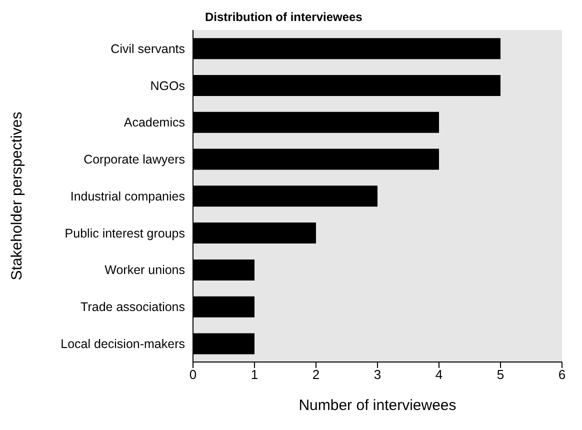 This screenshot has height=430, width=582. What do you see at coordinates (562, 374) in the screenshot?
I see `x-tick-label: 6` at bounding box center [562, 374].